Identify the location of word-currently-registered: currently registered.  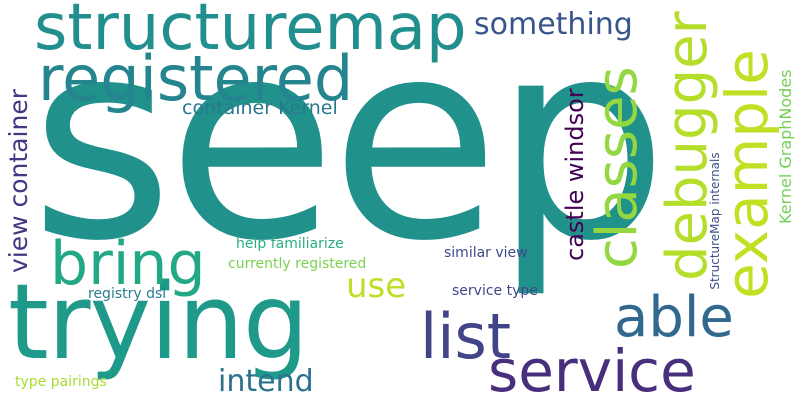
(297, 264).